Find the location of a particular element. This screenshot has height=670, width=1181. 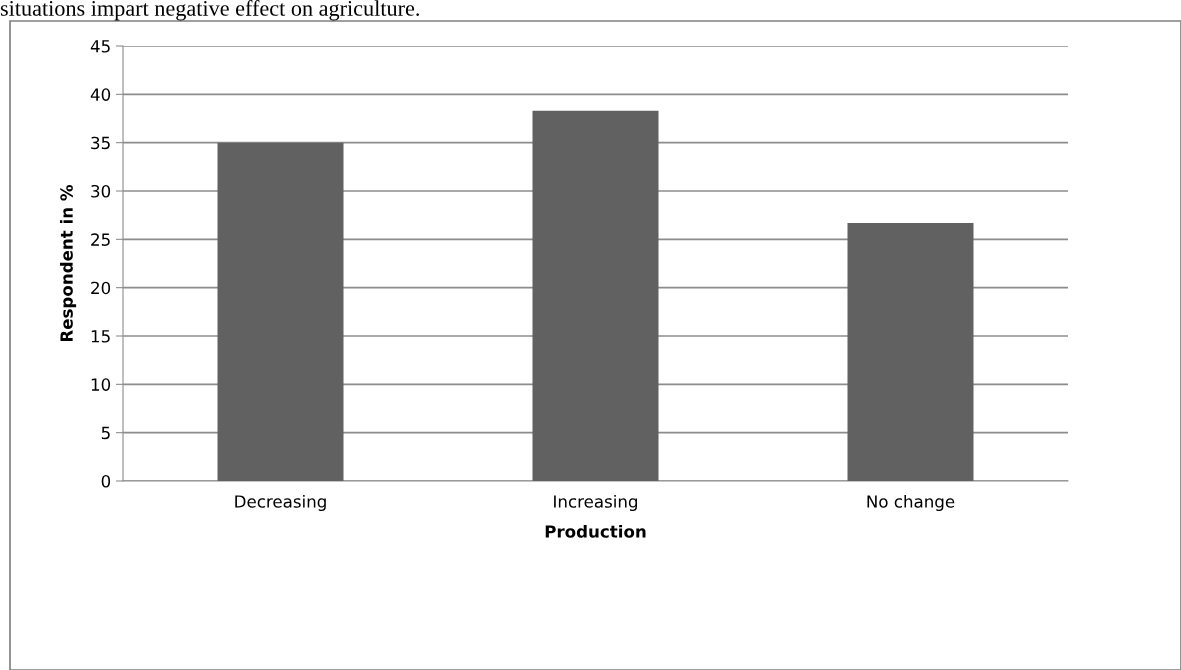

y-tick-label: 20 is located at coordinates (101, 288).